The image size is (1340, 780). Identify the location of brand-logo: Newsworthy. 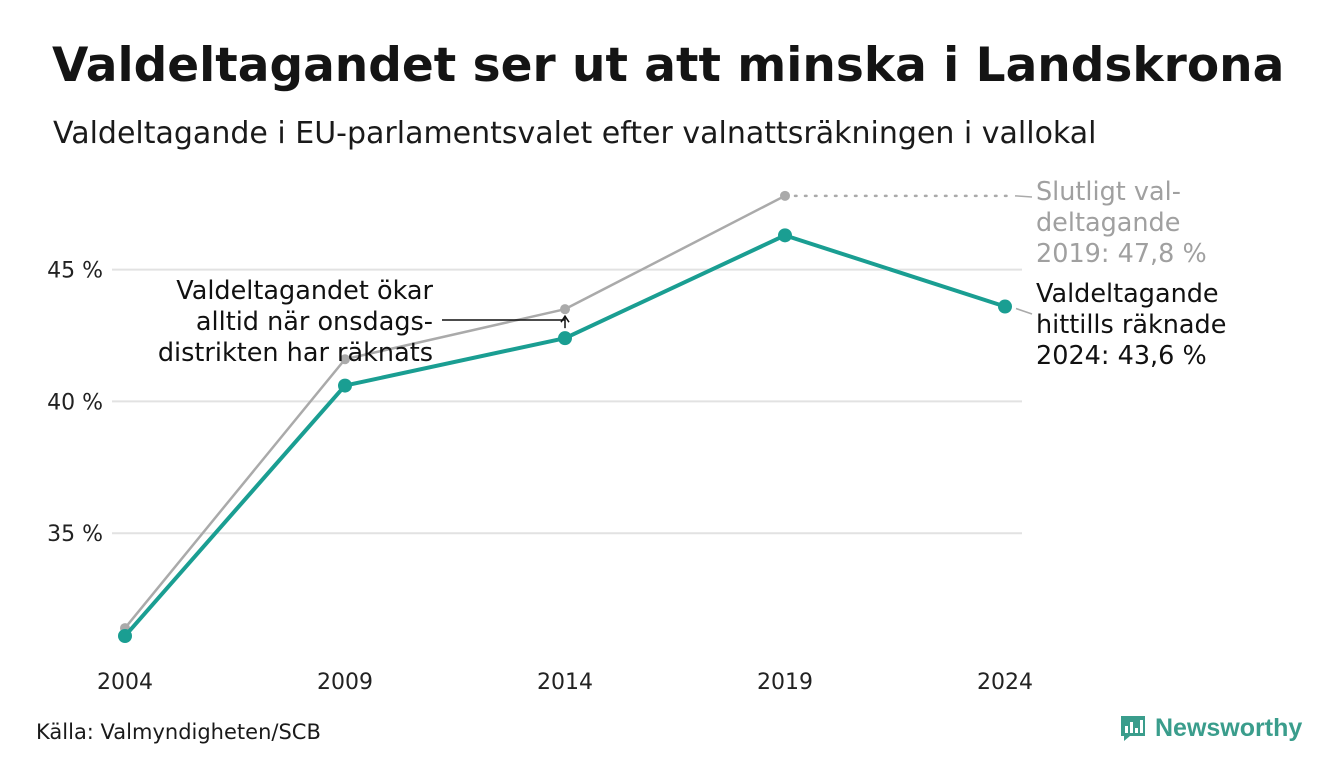
(1210, 728).